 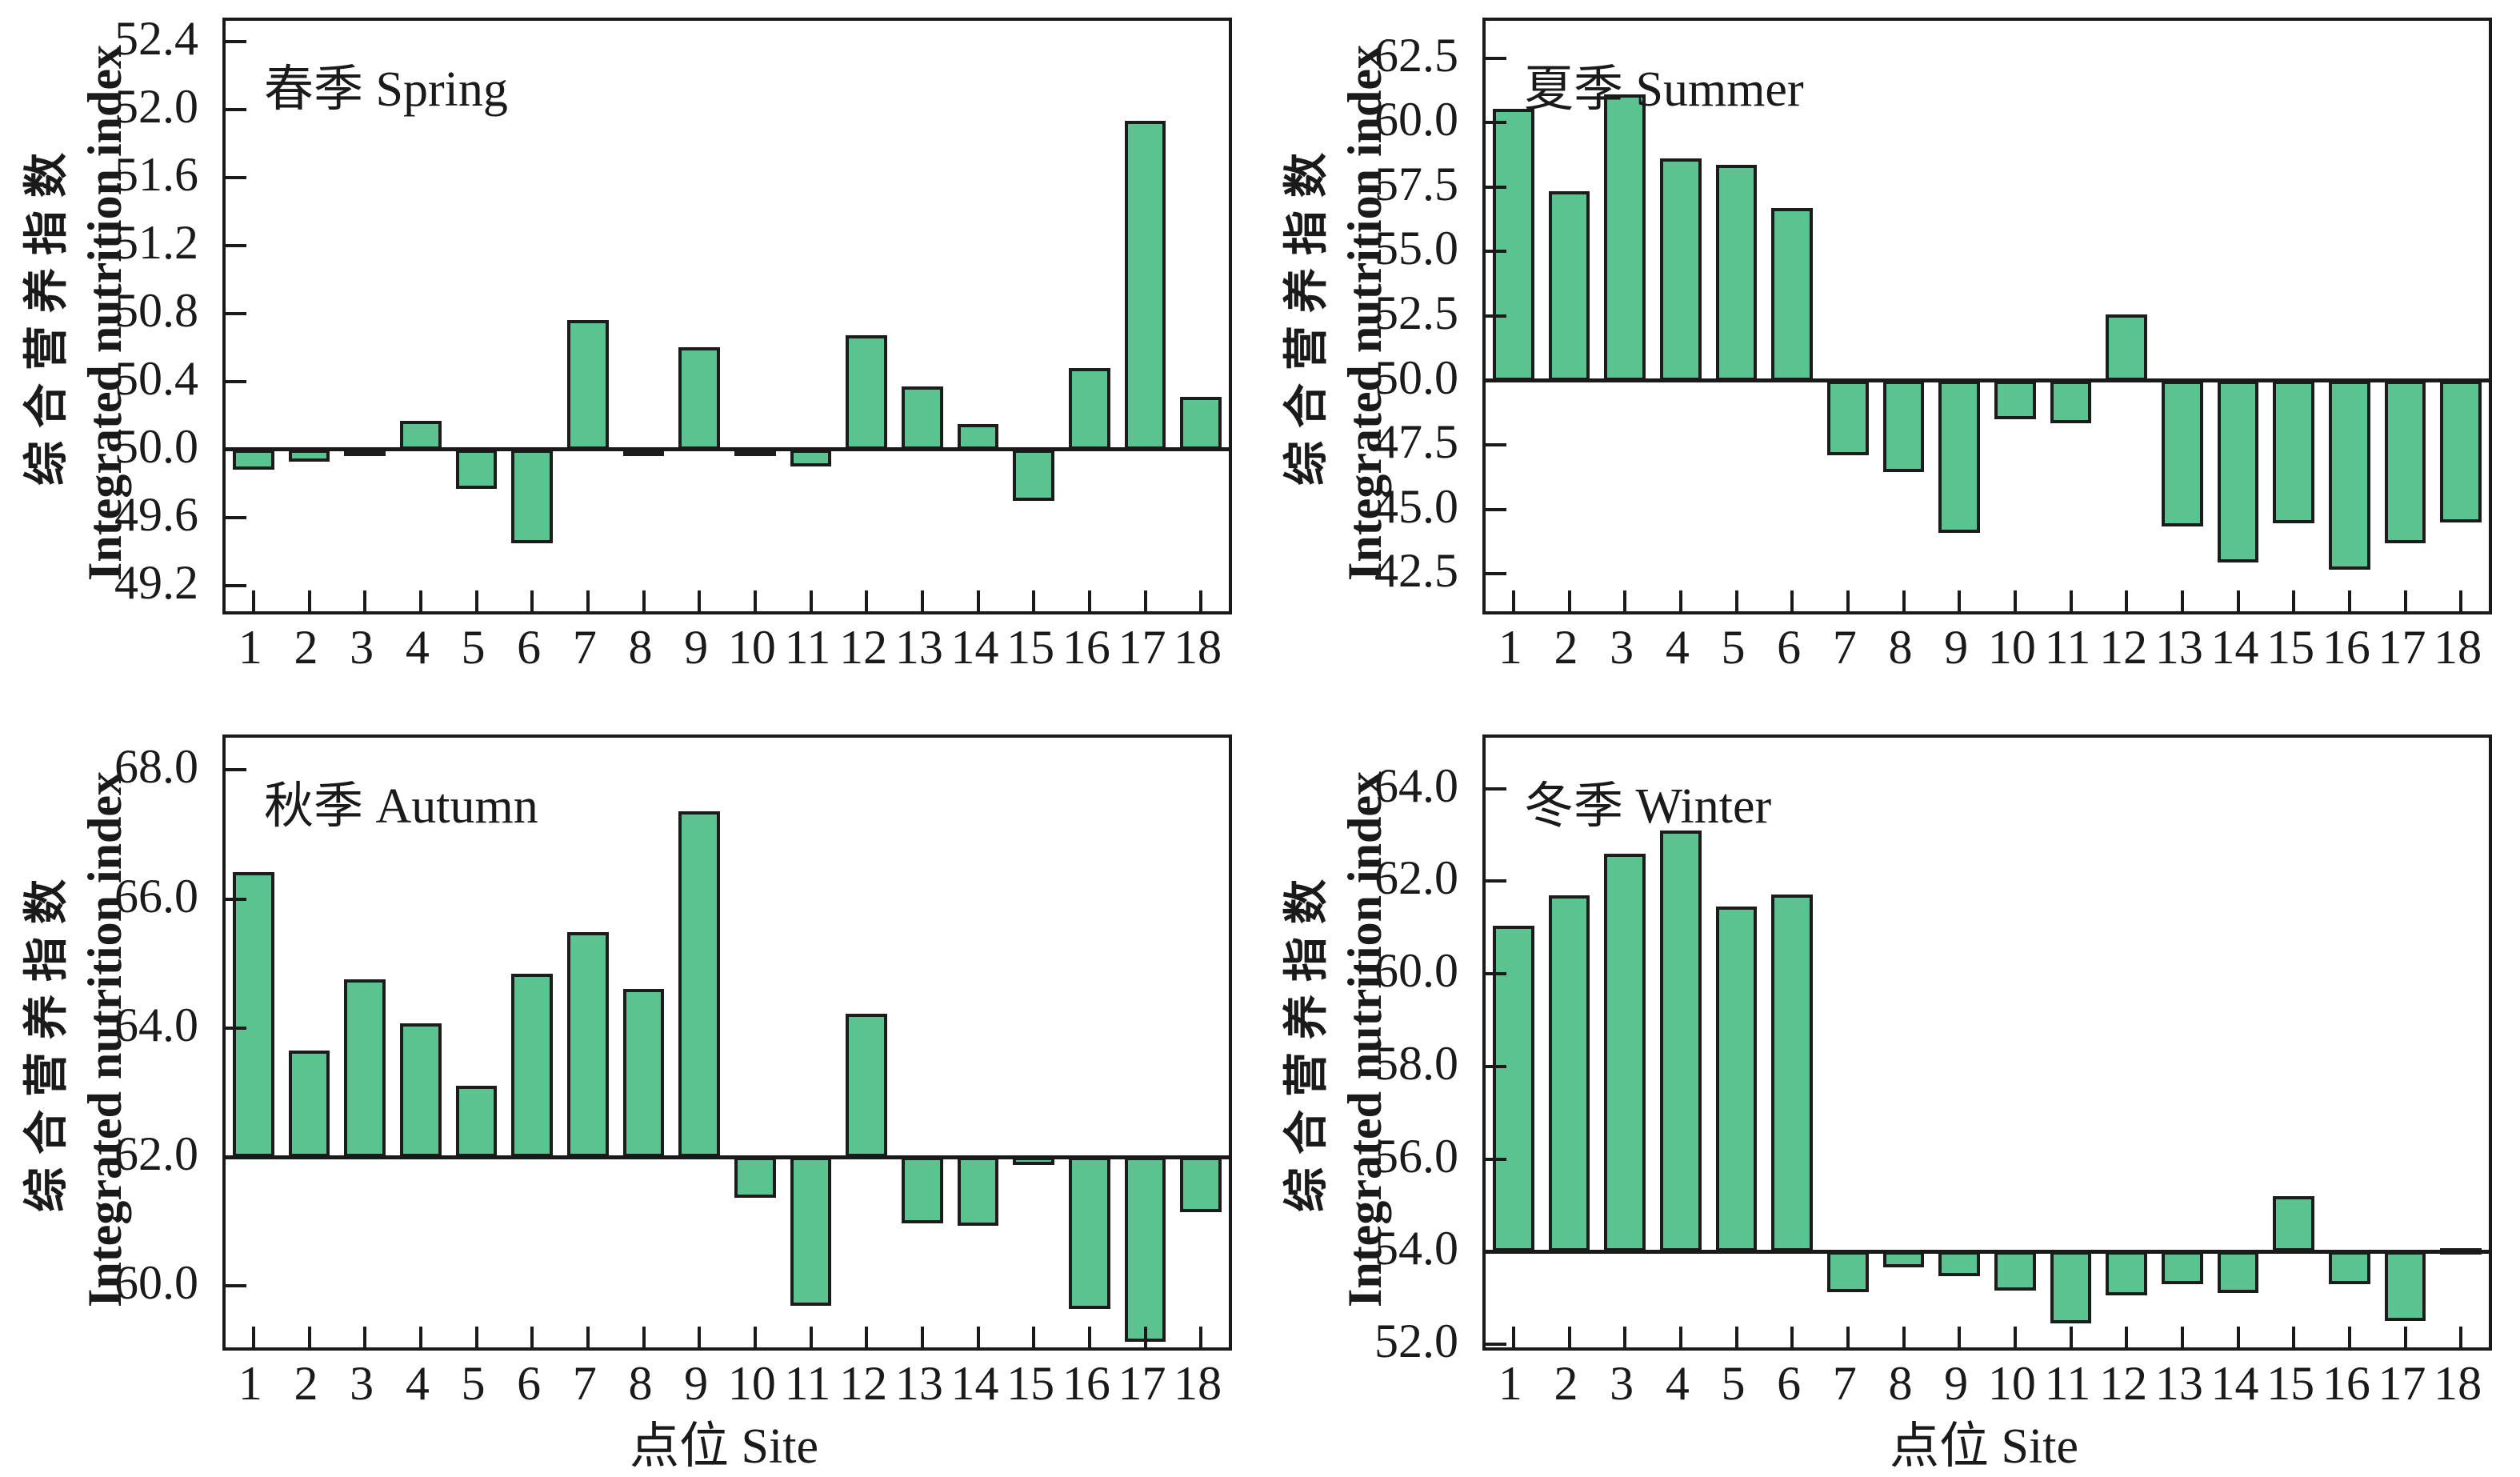 What do you see at coordinates (156, 583) in the screenshot?
I see `y-tick-label: 49.2` at bounding box center [156, 583].